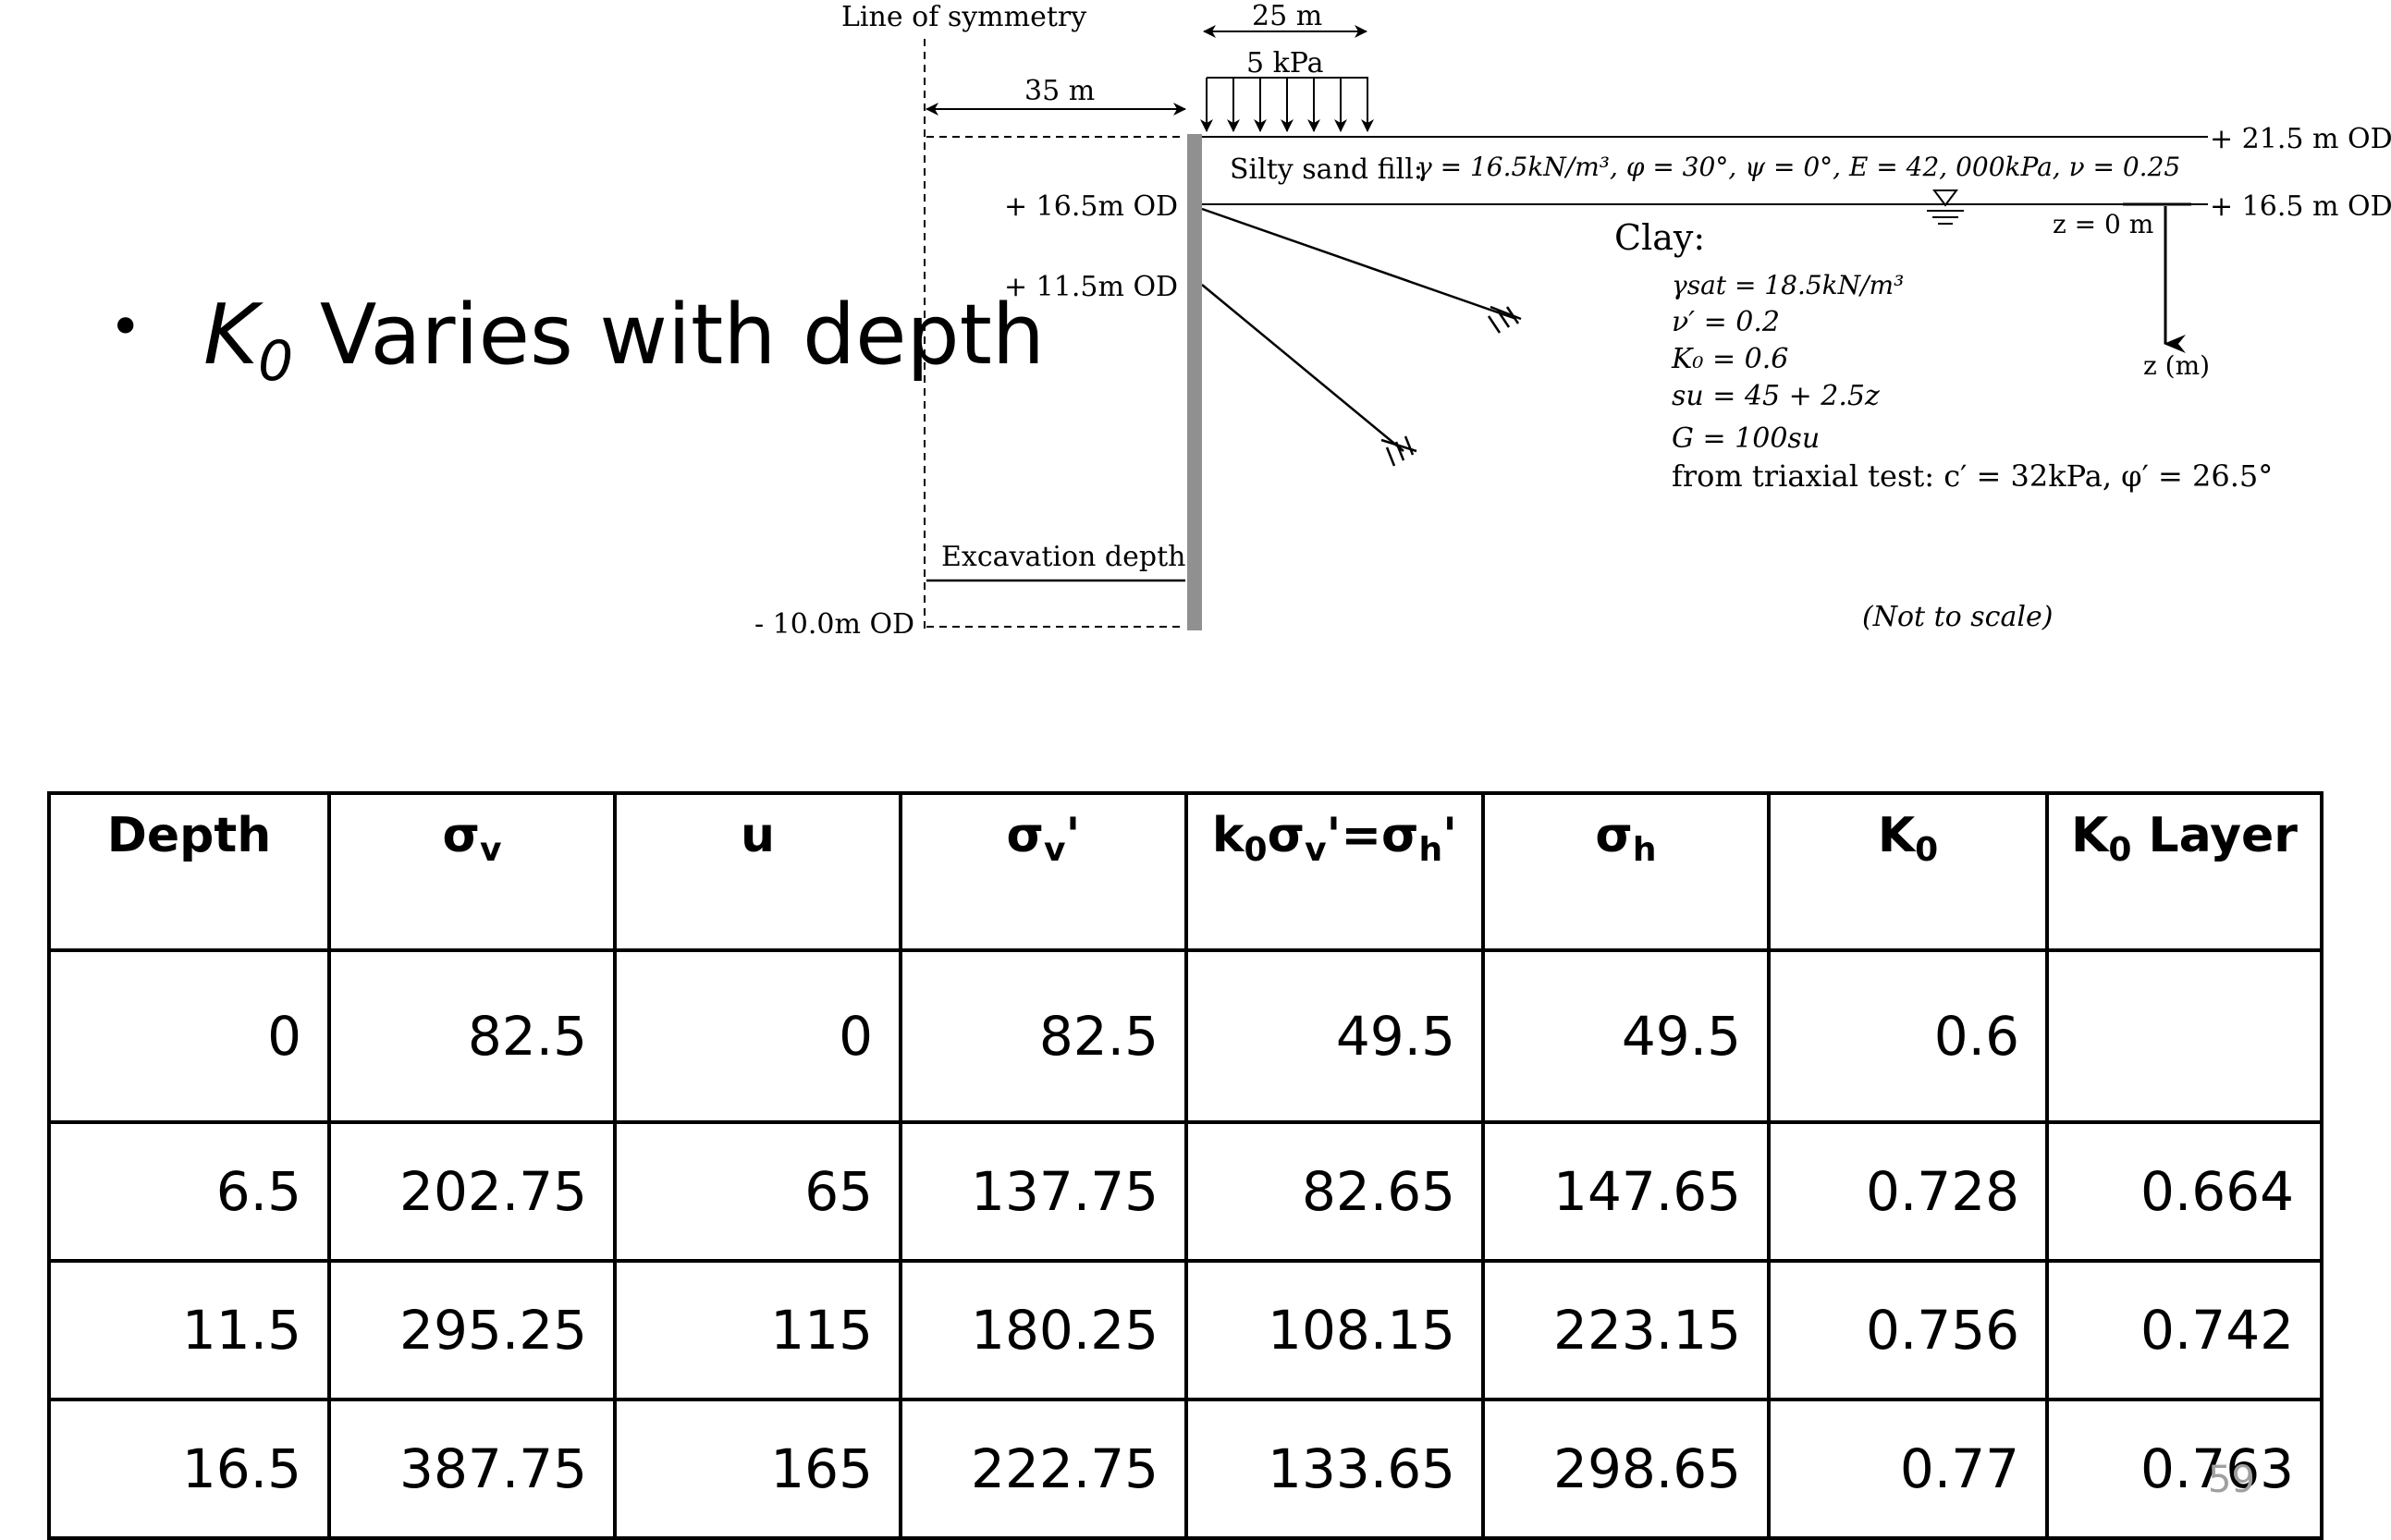 The image size is (2391, 1540). What do you see at coordinates (1285, 63) in the screenshot?
I see `surcharge-load-label: 5 kPa` at bounding box center [1285, 63].